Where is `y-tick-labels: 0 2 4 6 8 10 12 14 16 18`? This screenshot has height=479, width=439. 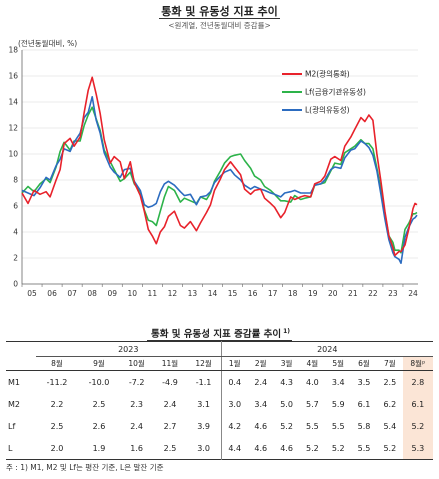 y-tick-labels: 0 2 4 6 8 10 12 14 16 18 is located at coordinates (13, 167).